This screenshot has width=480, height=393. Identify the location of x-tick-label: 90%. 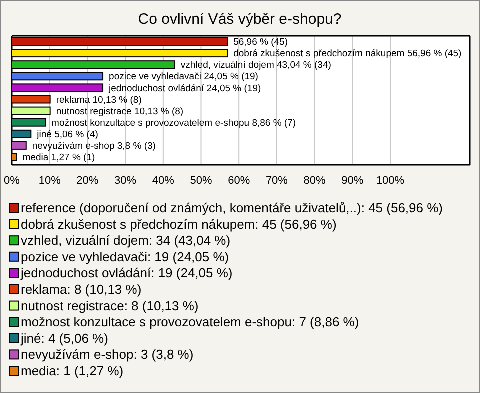
(353, 181).